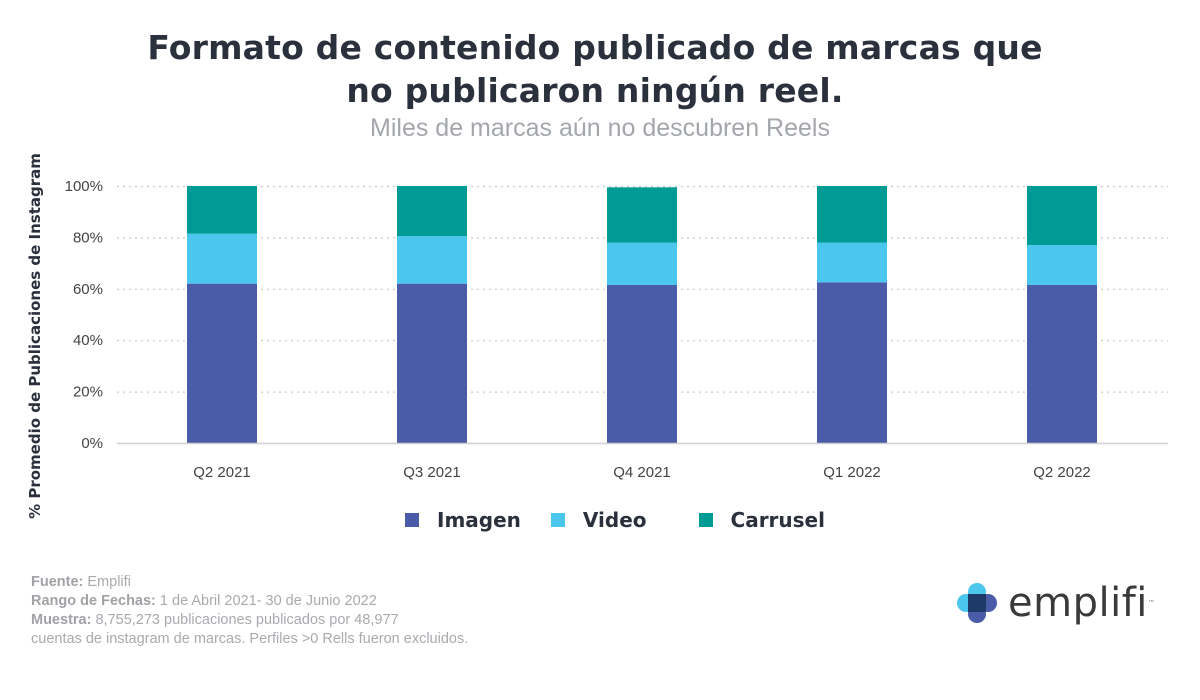  I want to click on y-tick-label: 20%, so click(88, 392).